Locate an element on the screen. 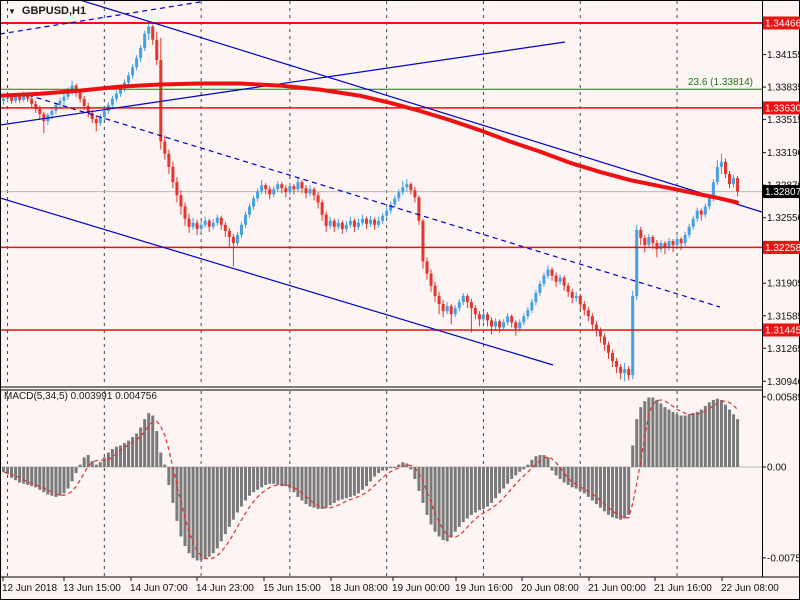 This screenshot has width=800, height=600. time-axis-label: 14 Jun 23:00 is located at coordinates (225, 588).